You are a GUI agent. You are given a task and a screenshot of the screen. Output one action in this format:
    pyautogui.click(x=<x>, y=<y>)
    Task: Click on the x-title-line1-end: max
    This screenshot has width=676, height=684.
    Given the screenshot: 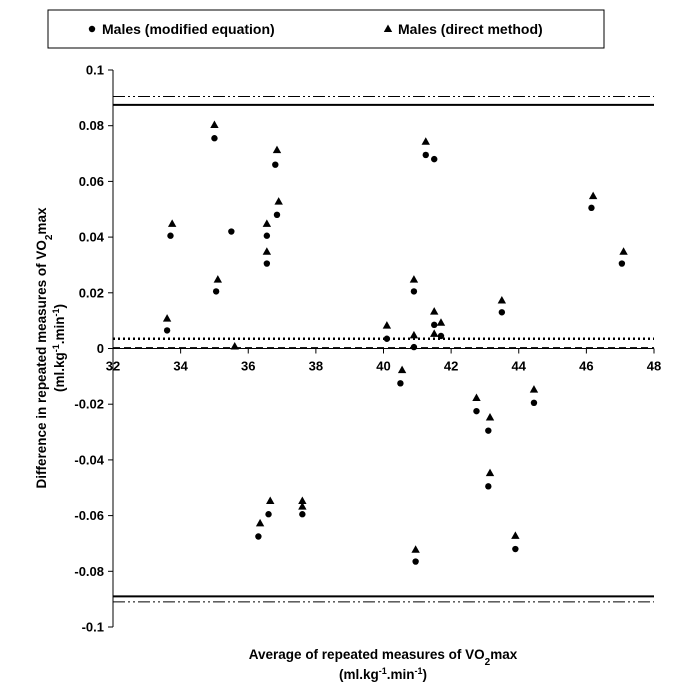 What is the action you would take?
    pyautogui.click(x=504, y=654)
    